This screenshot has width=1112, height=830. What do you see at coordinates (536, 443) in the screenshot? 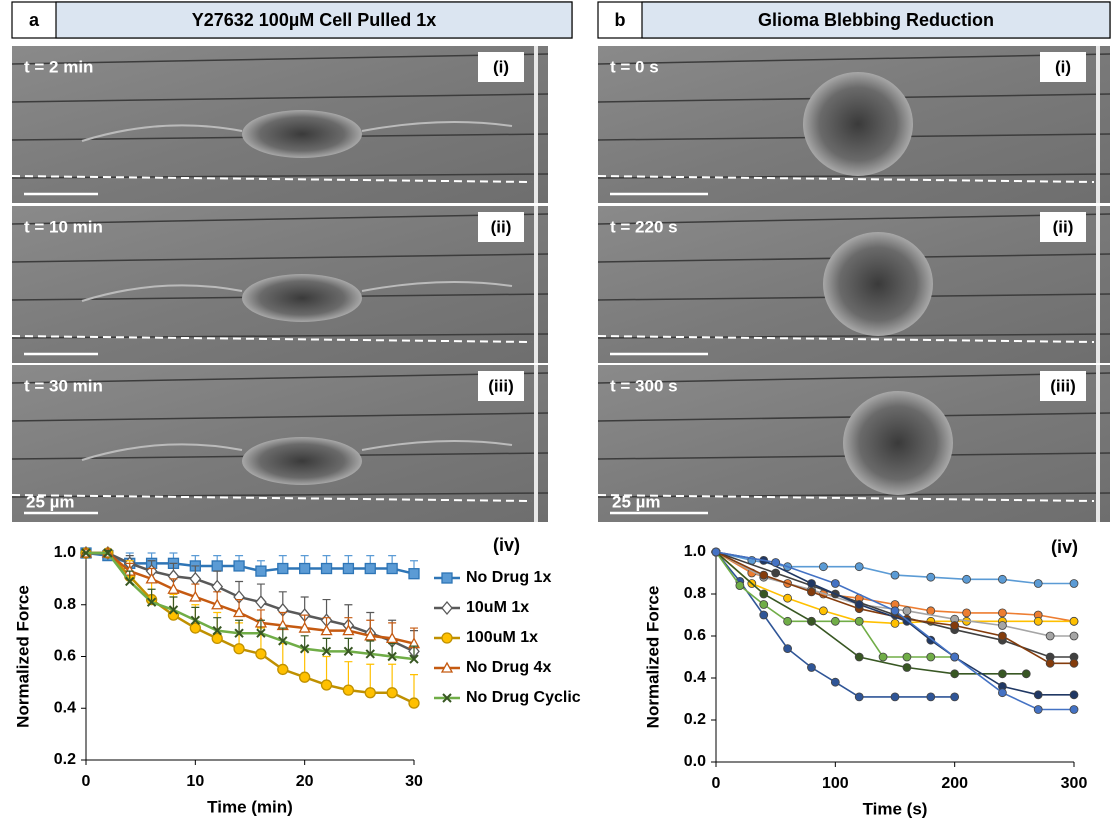
I see `chamber-wall` at bounding box center [536, 443].